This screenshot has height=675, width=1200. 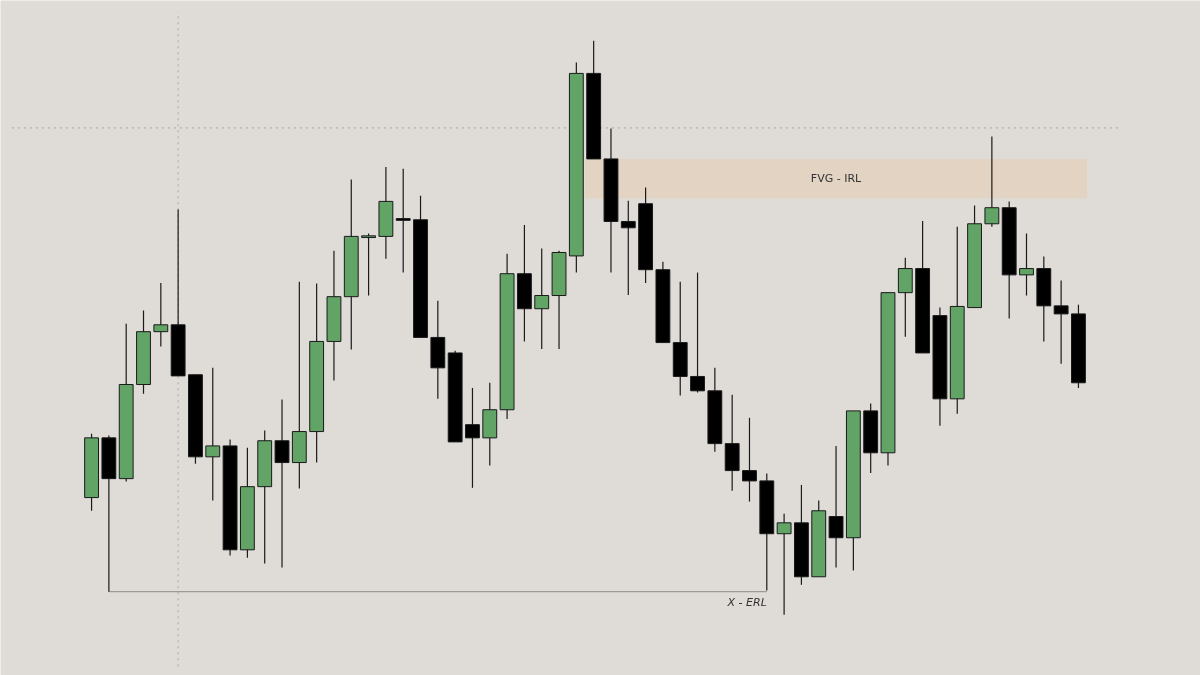 I want to click on ref-line-label: X - ERL, so click(x=746, y=602).